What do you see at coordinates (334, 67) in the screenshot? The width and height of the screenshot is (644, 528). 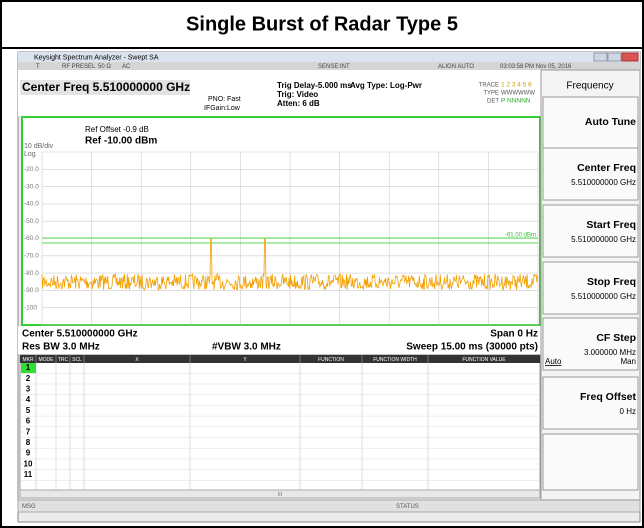 I see `sense: SENSE:INT` at bounding box center [334, 67].